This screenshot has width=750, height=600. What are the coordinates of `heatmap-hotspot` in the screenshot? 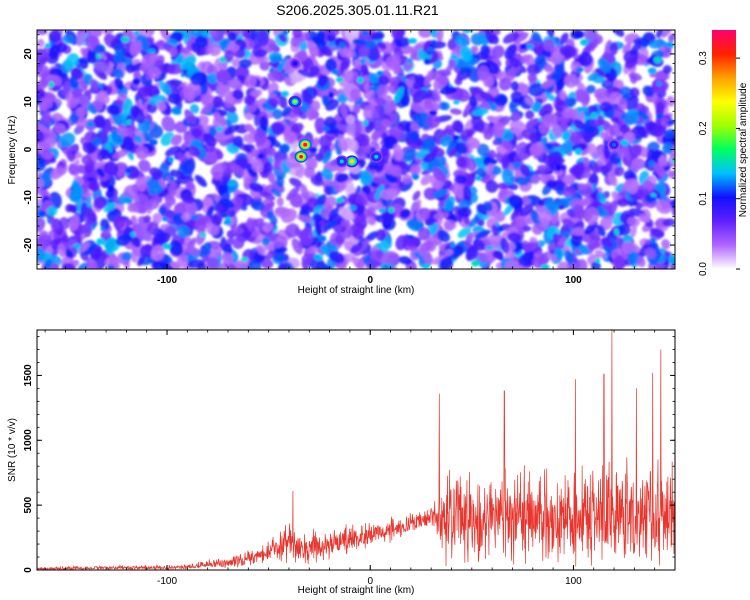 It's located at (301, 156).